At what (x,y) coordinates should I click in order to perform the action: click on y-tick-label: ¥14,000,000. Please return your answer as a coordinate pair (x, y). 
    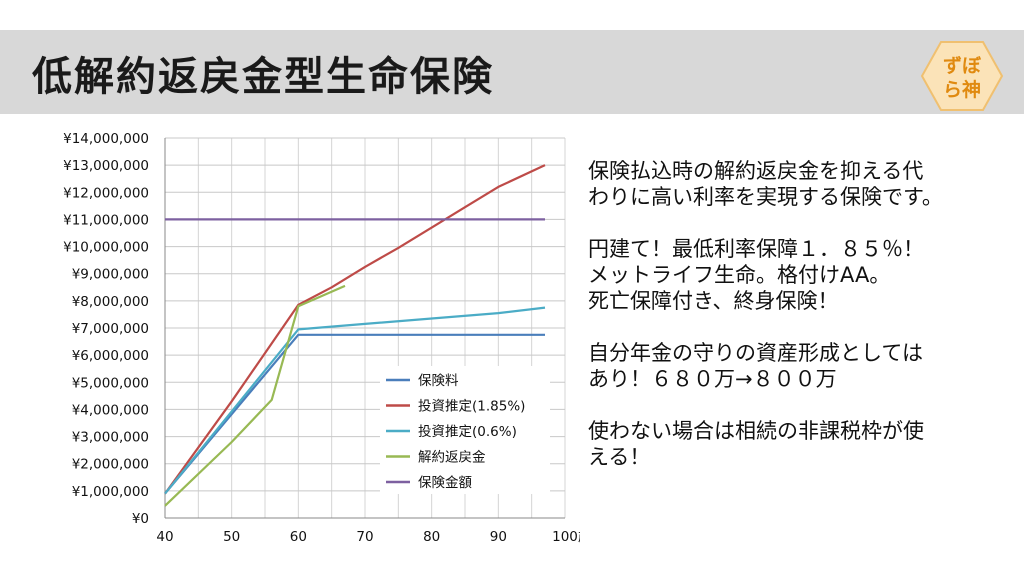
    Looking at the image, I should click on (106, 139).